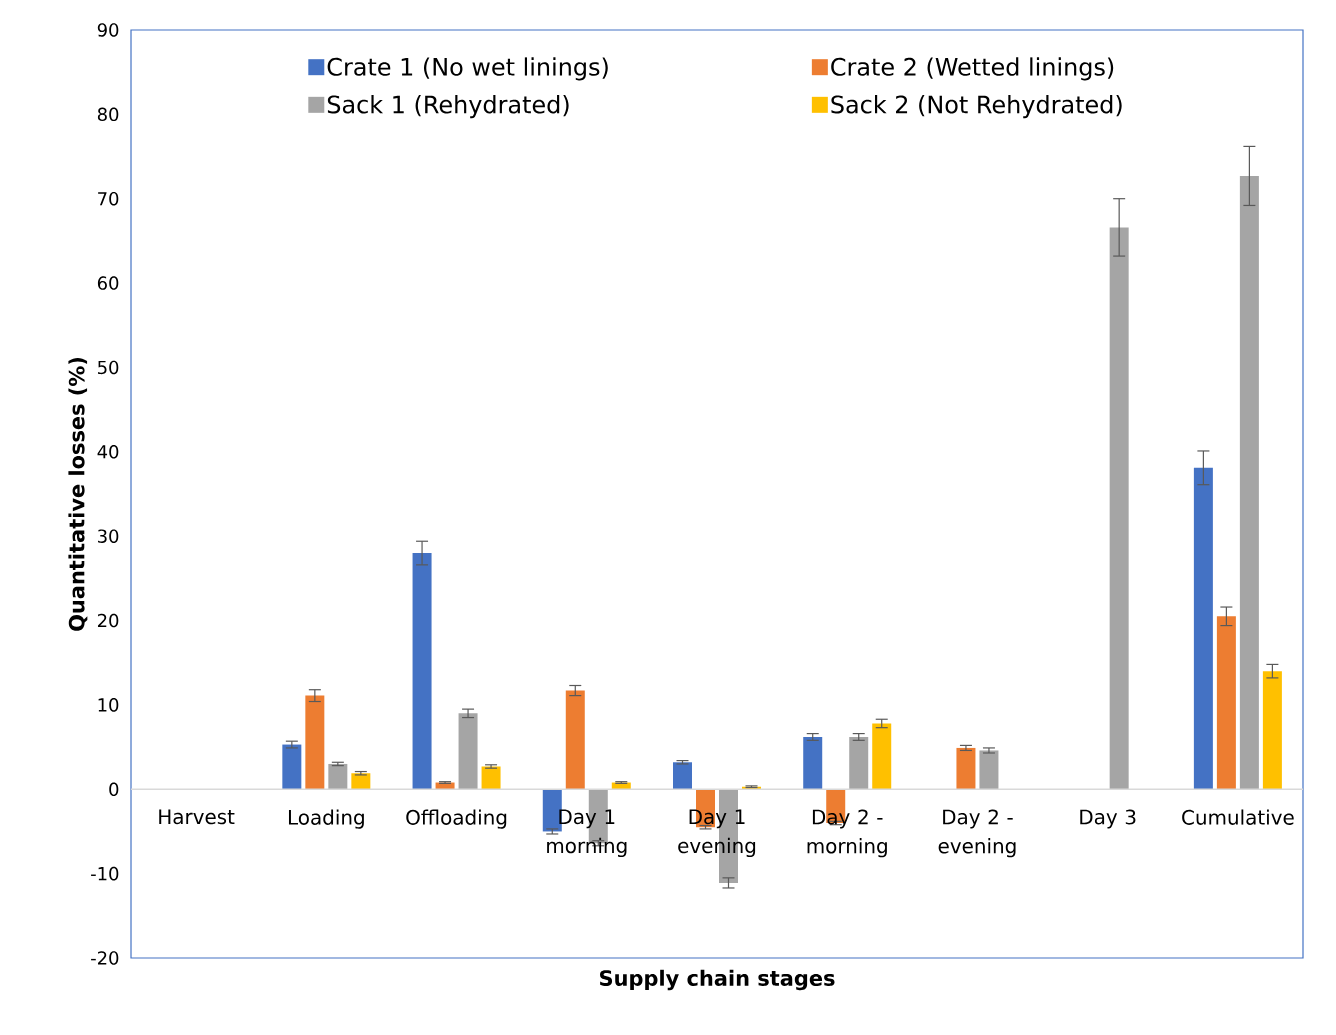 The width and height of the screenshot is (1336, 1035). I want to click on x-tick-label: Cumulative, so click(1238, 817).